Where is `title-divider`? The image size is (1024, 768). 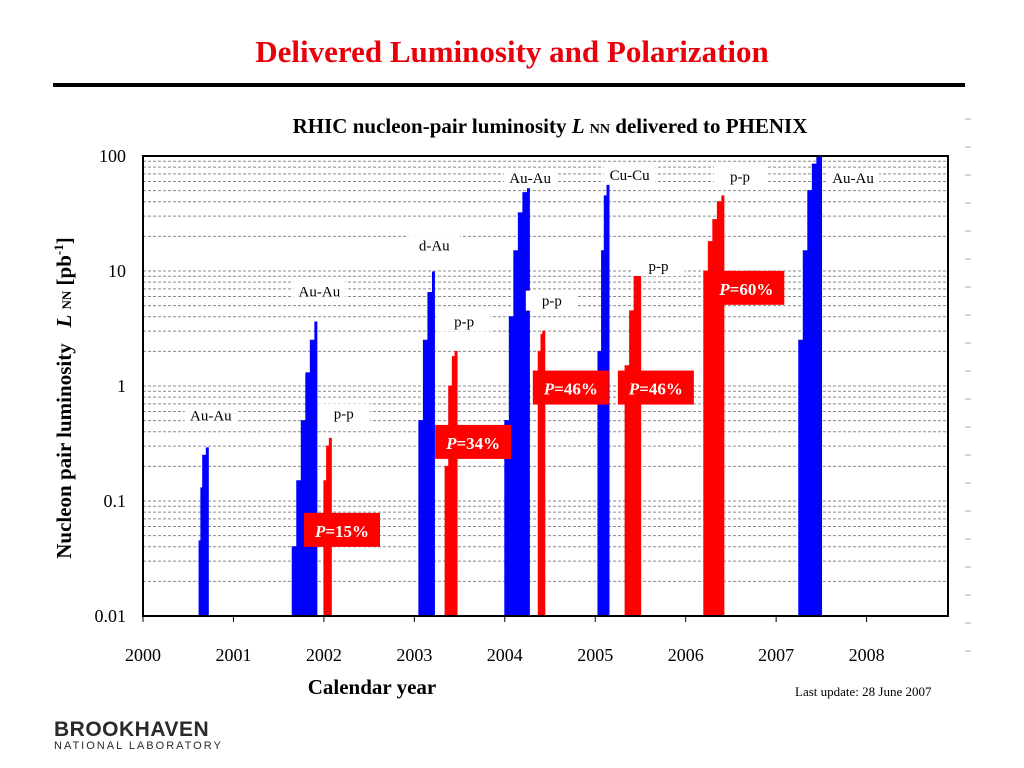
title-divider is located at coordinates (509, 85).